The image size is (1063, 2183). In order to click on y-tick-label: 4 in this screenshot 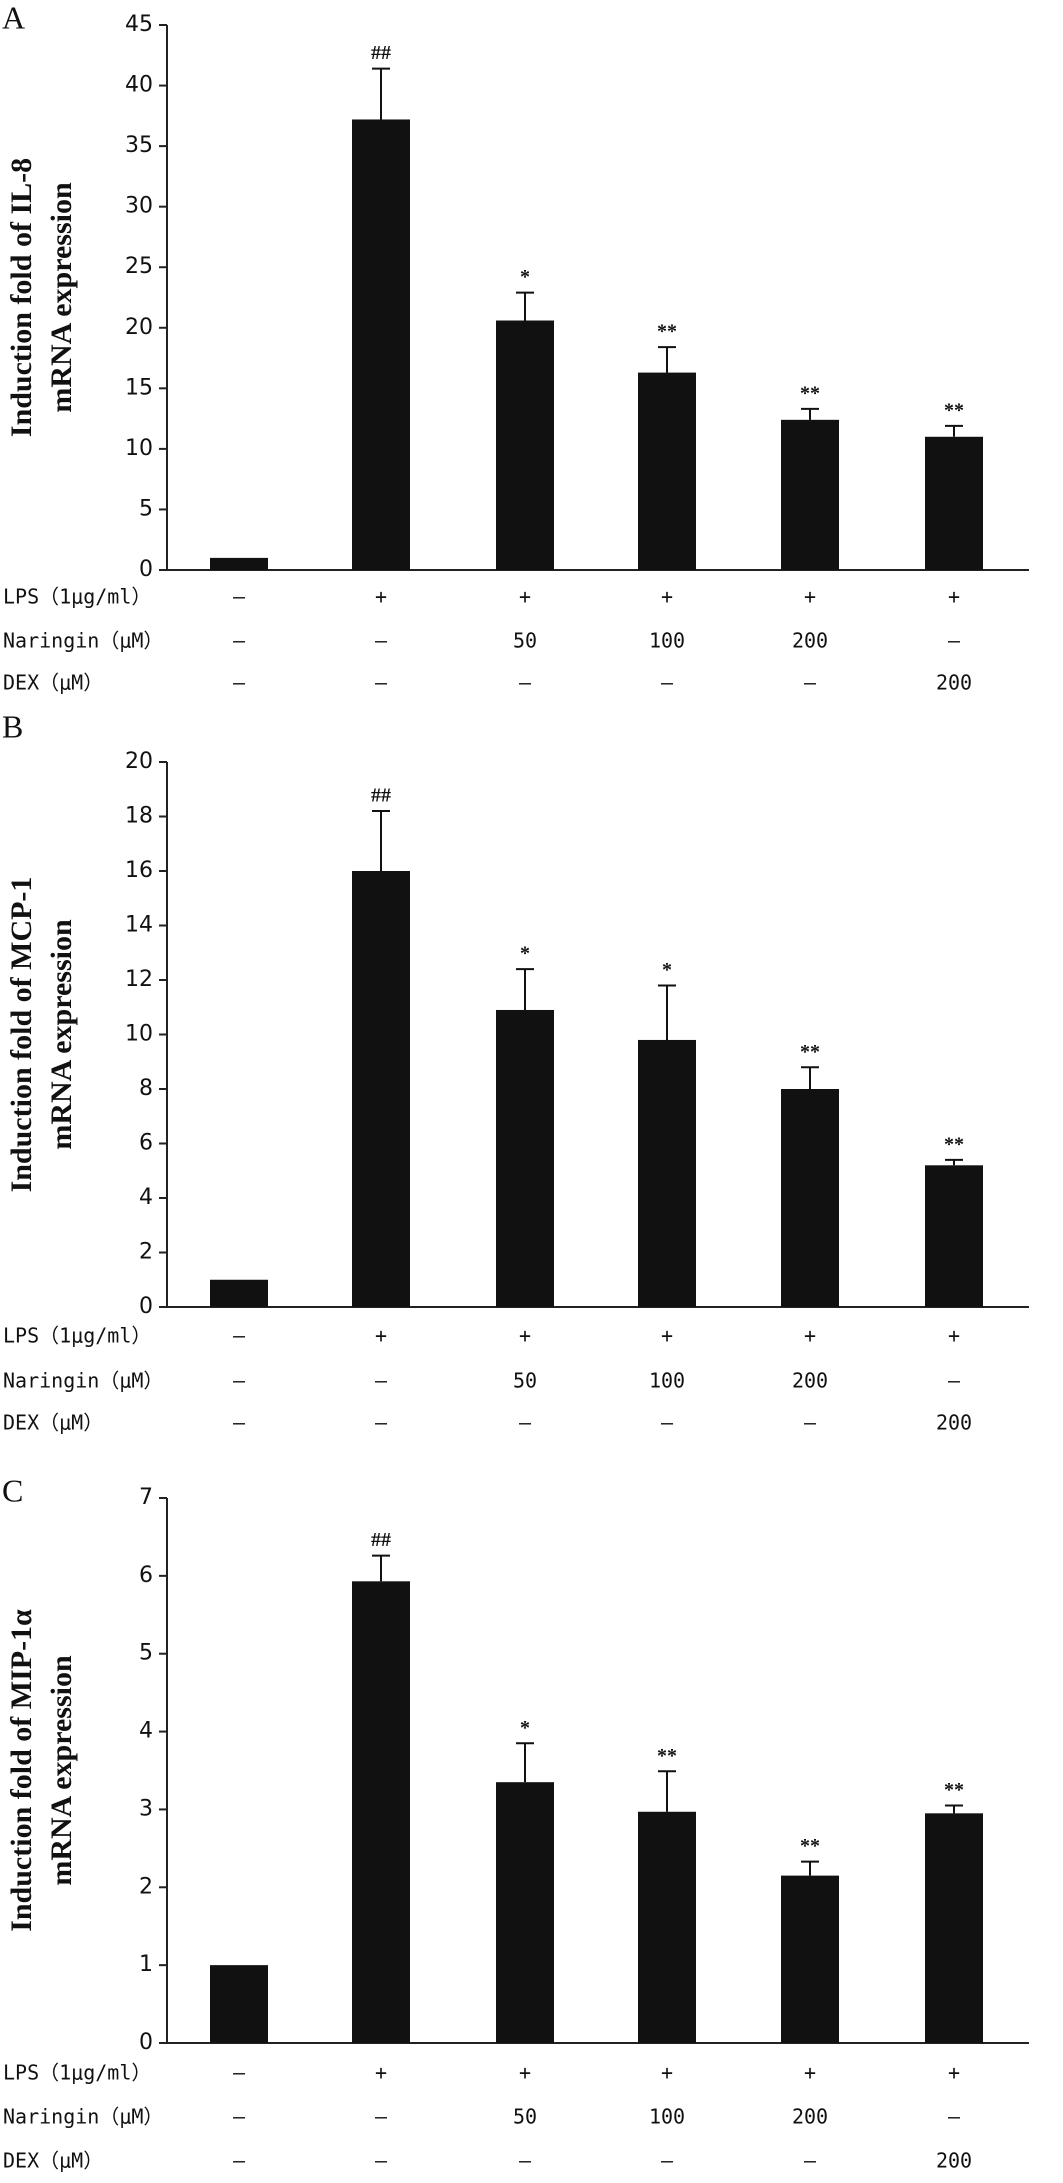, I will do `click(146, 1197)`.